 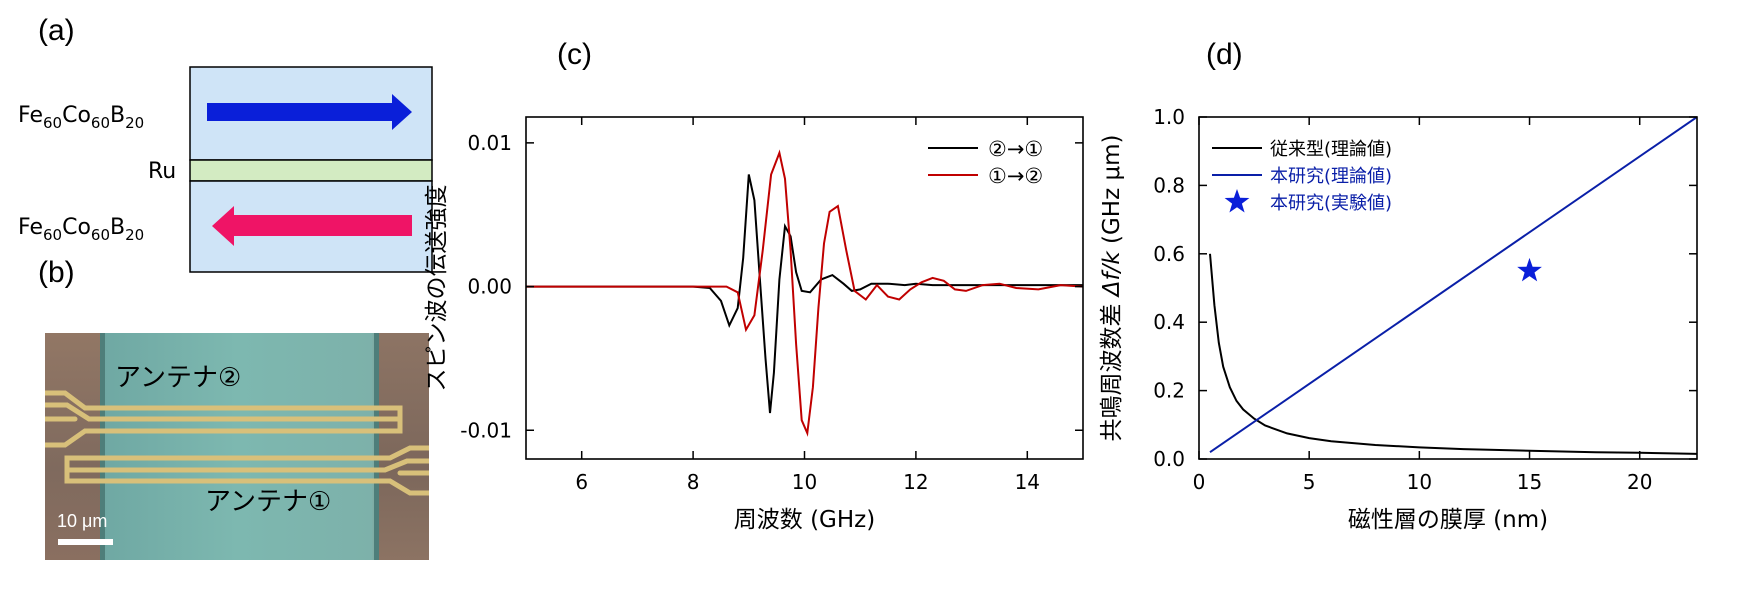 What do you see at coordinates (225, 169) in the screenshot?
I see `layer-diagram: Fe60Co60B20 Ru Fe60Co60B20` at bounding box center [225, 169].